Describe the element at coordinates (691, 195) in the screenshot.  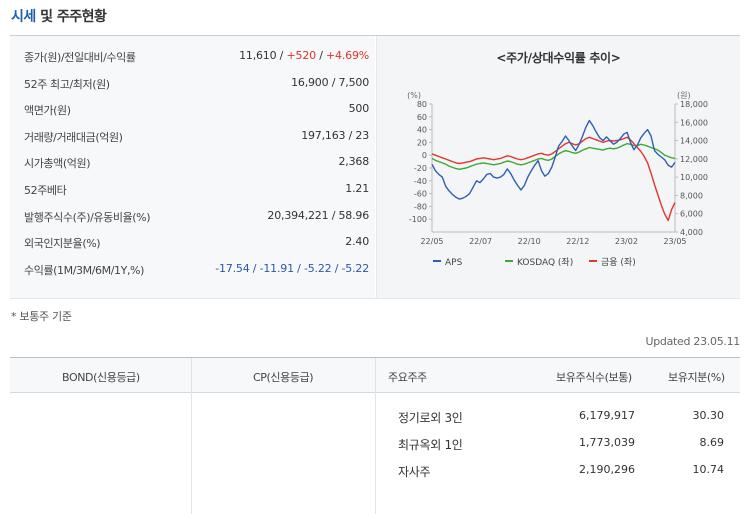
I see `right-tick-label: 8,000` at that location.